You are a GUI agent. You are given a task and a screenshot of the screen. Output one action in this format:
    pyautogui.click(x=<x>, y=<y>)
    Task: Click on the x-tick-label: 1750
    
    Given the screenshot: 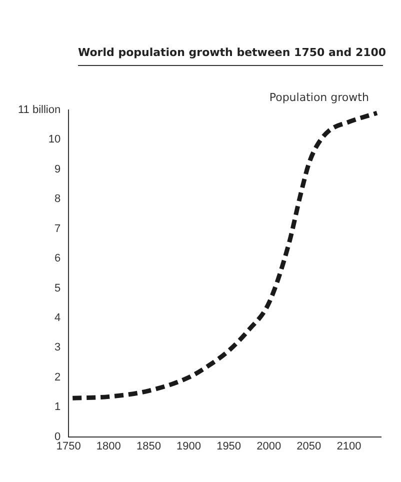 What is the action you would take?
    pyautogui.click(x=68, y=446)
    